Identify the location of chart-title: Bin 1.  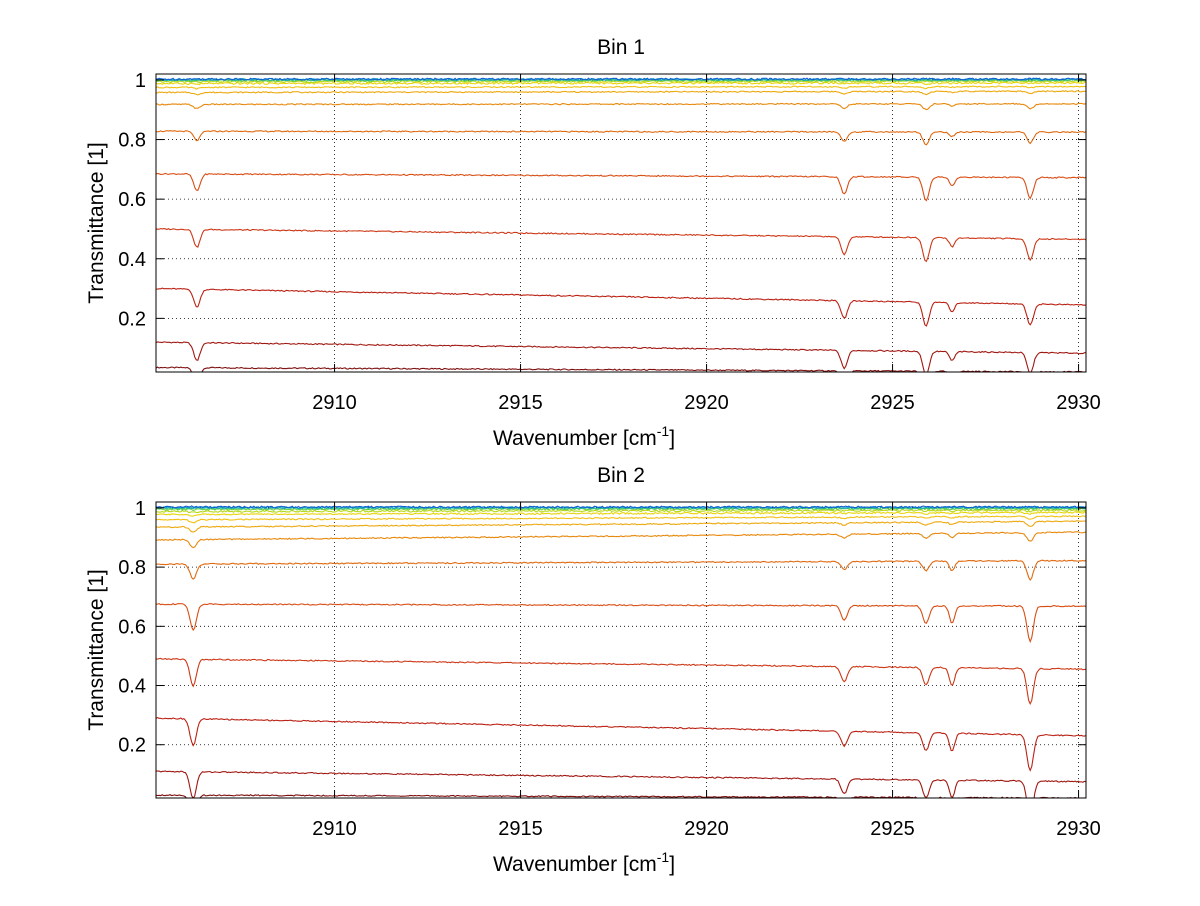
(621, 47).